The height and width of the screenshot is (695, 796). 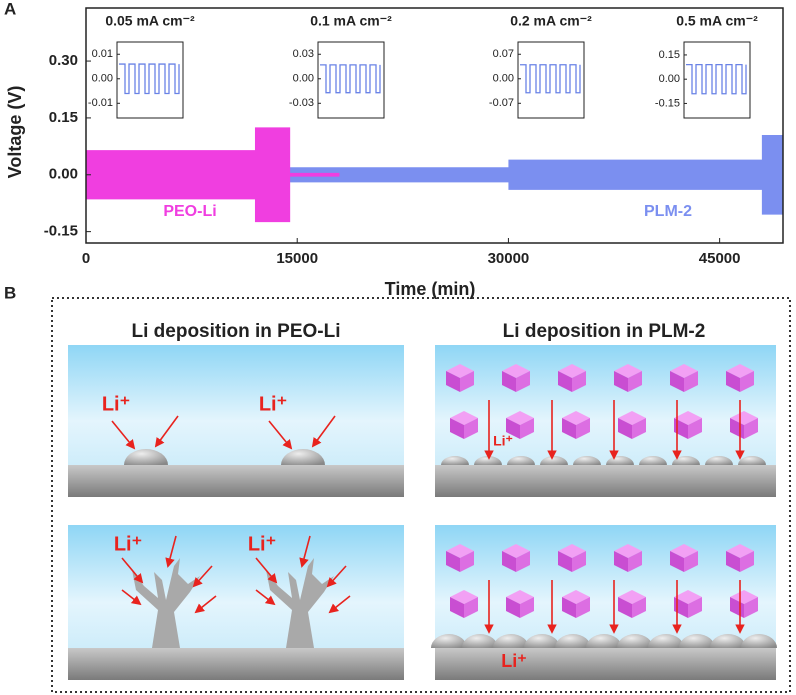 I want to click on inset-title: 0.1 mA cm⁻², so click(x=351, y=21).